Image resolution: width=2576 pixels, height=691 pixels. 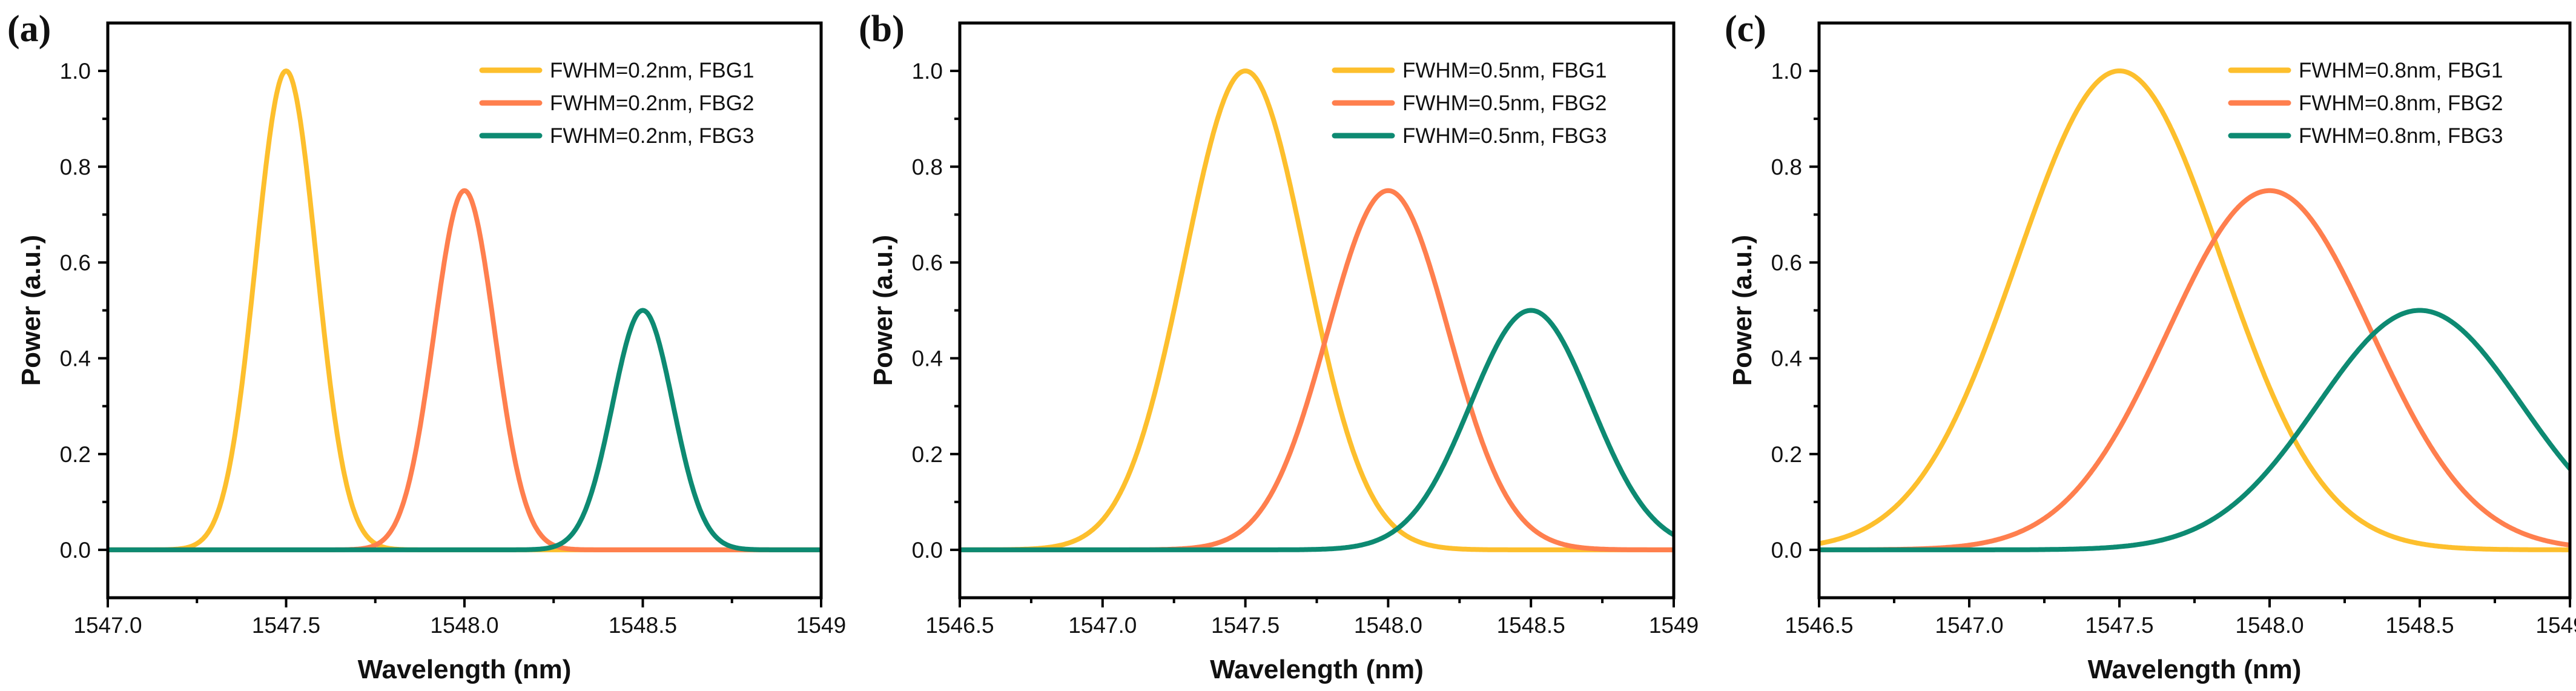 What do you see at coordinates (1504, 136) in the screenshot?
I see `legend-label-fbg3: FWHM=0.5nm, FBG3` at bounding box center [1504, 136].